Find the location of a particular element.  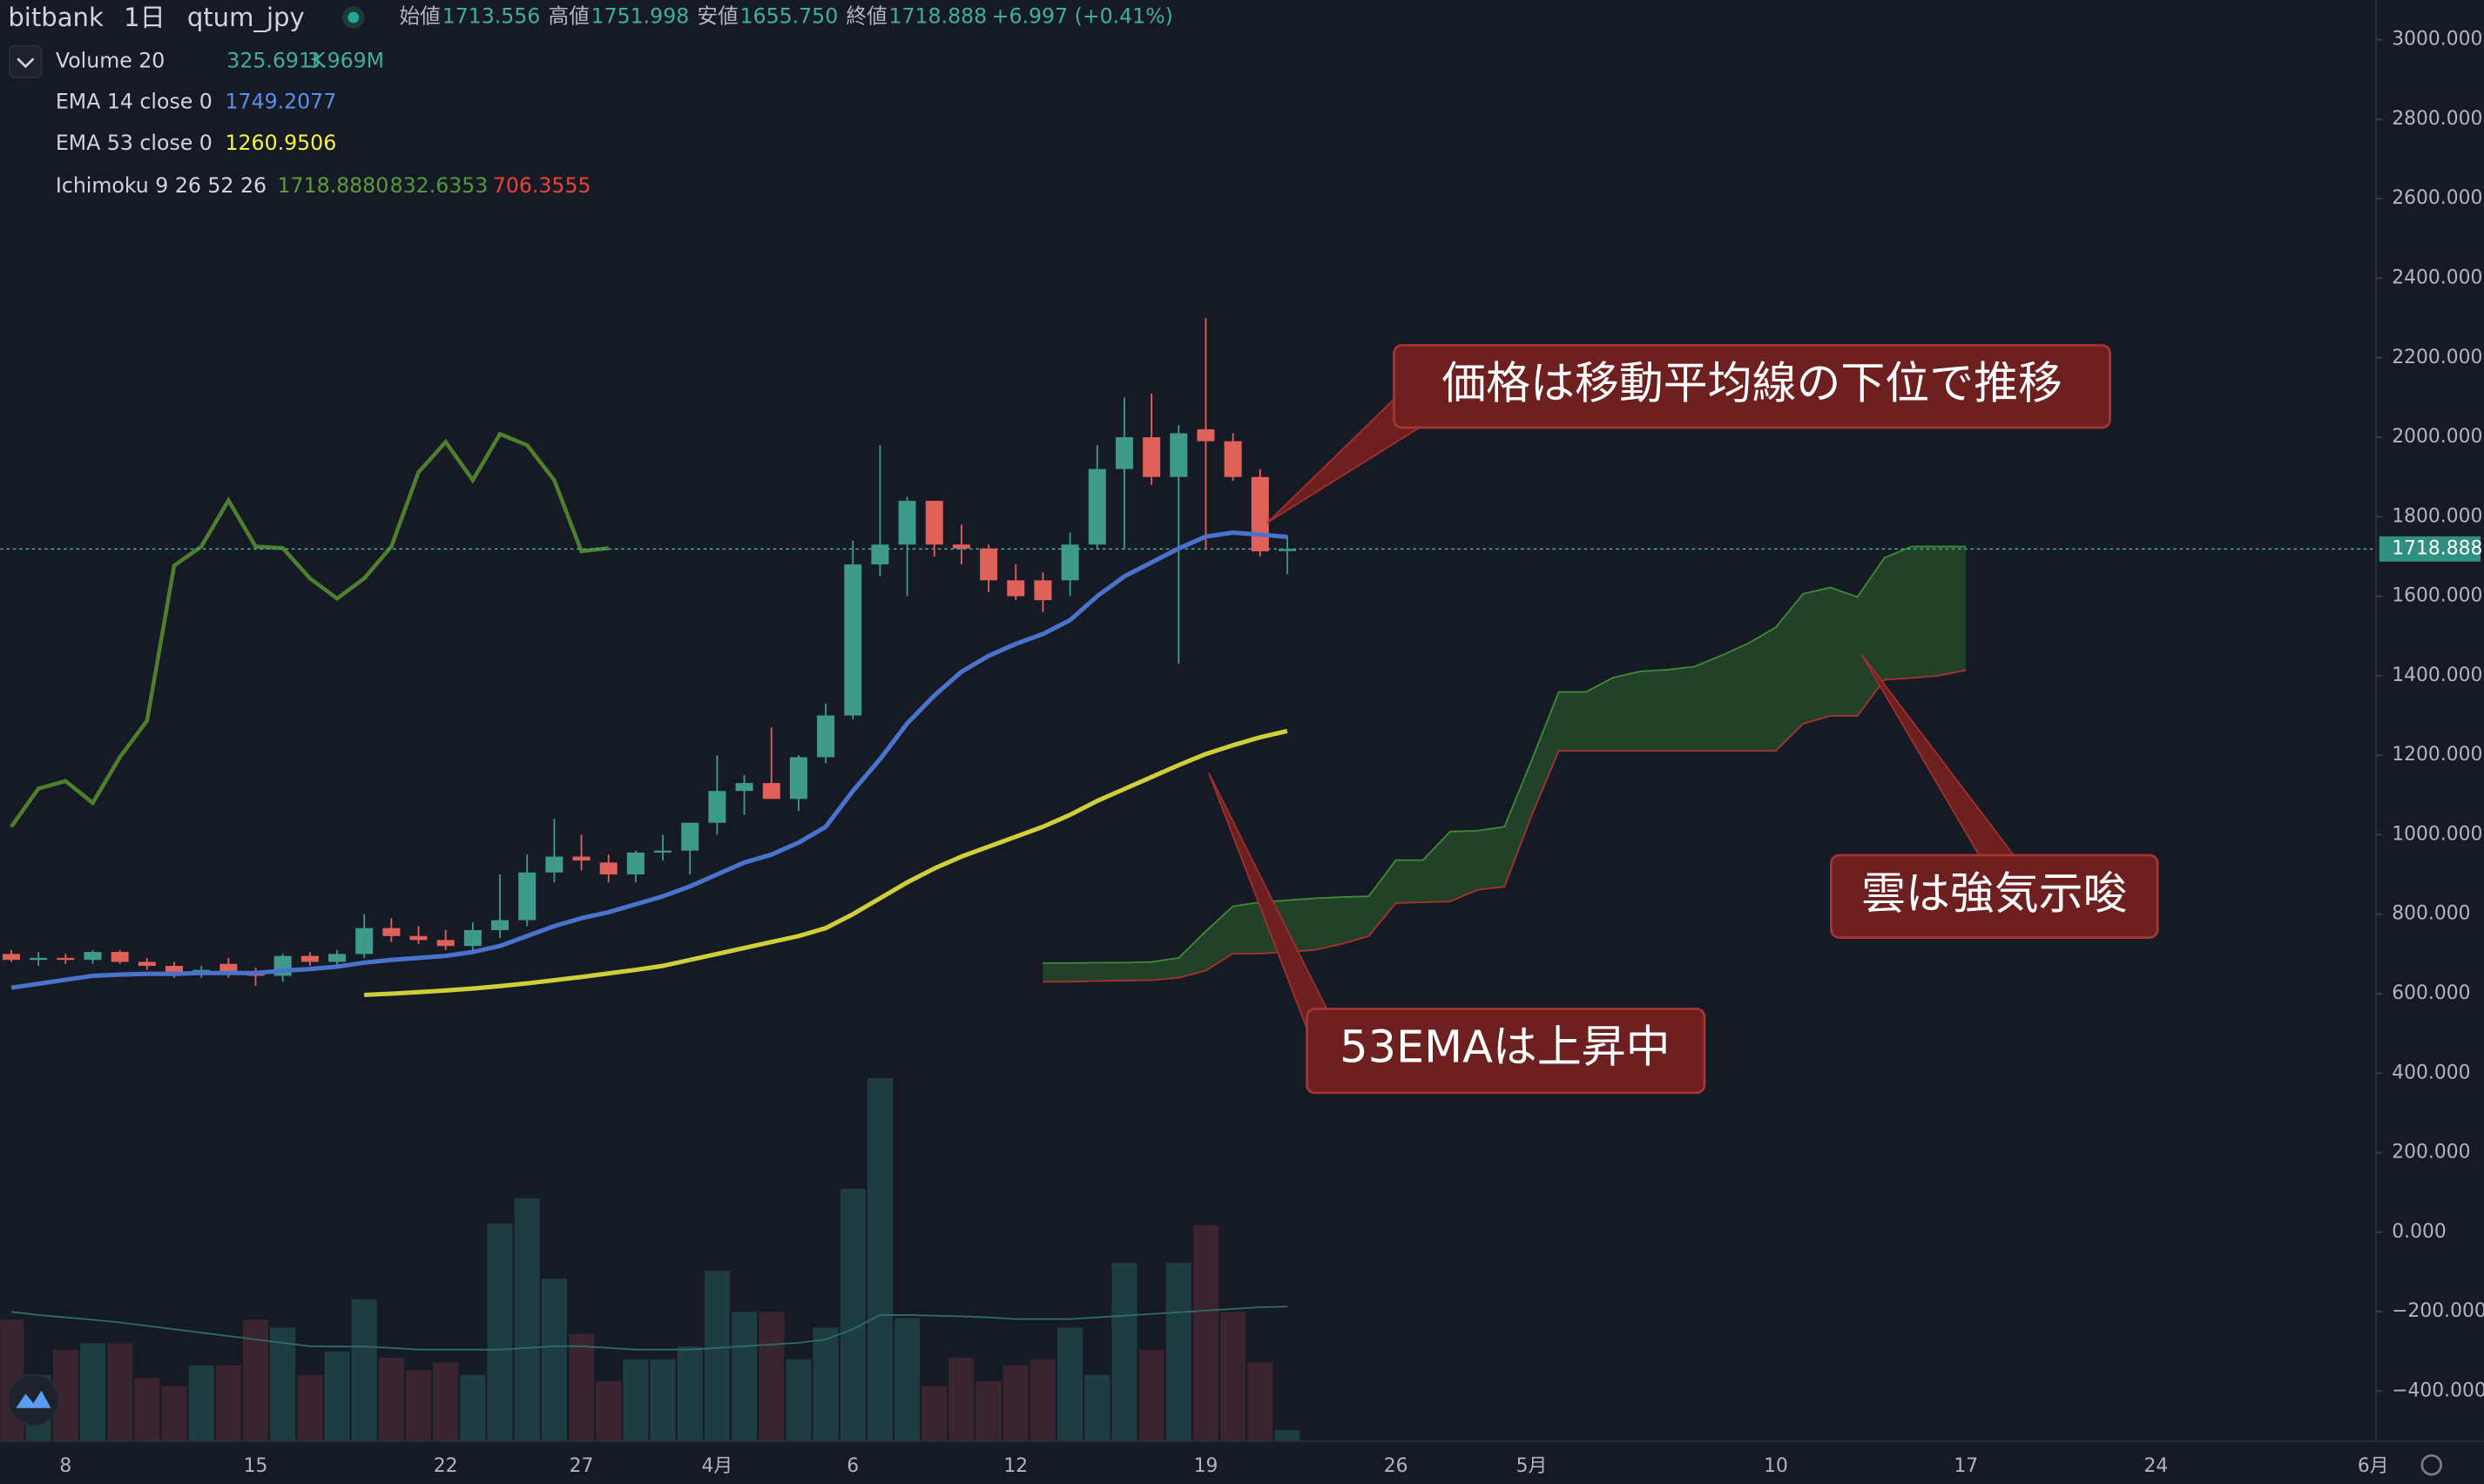

x-tick-label: 17 is located at coordinates (1966, 1466).